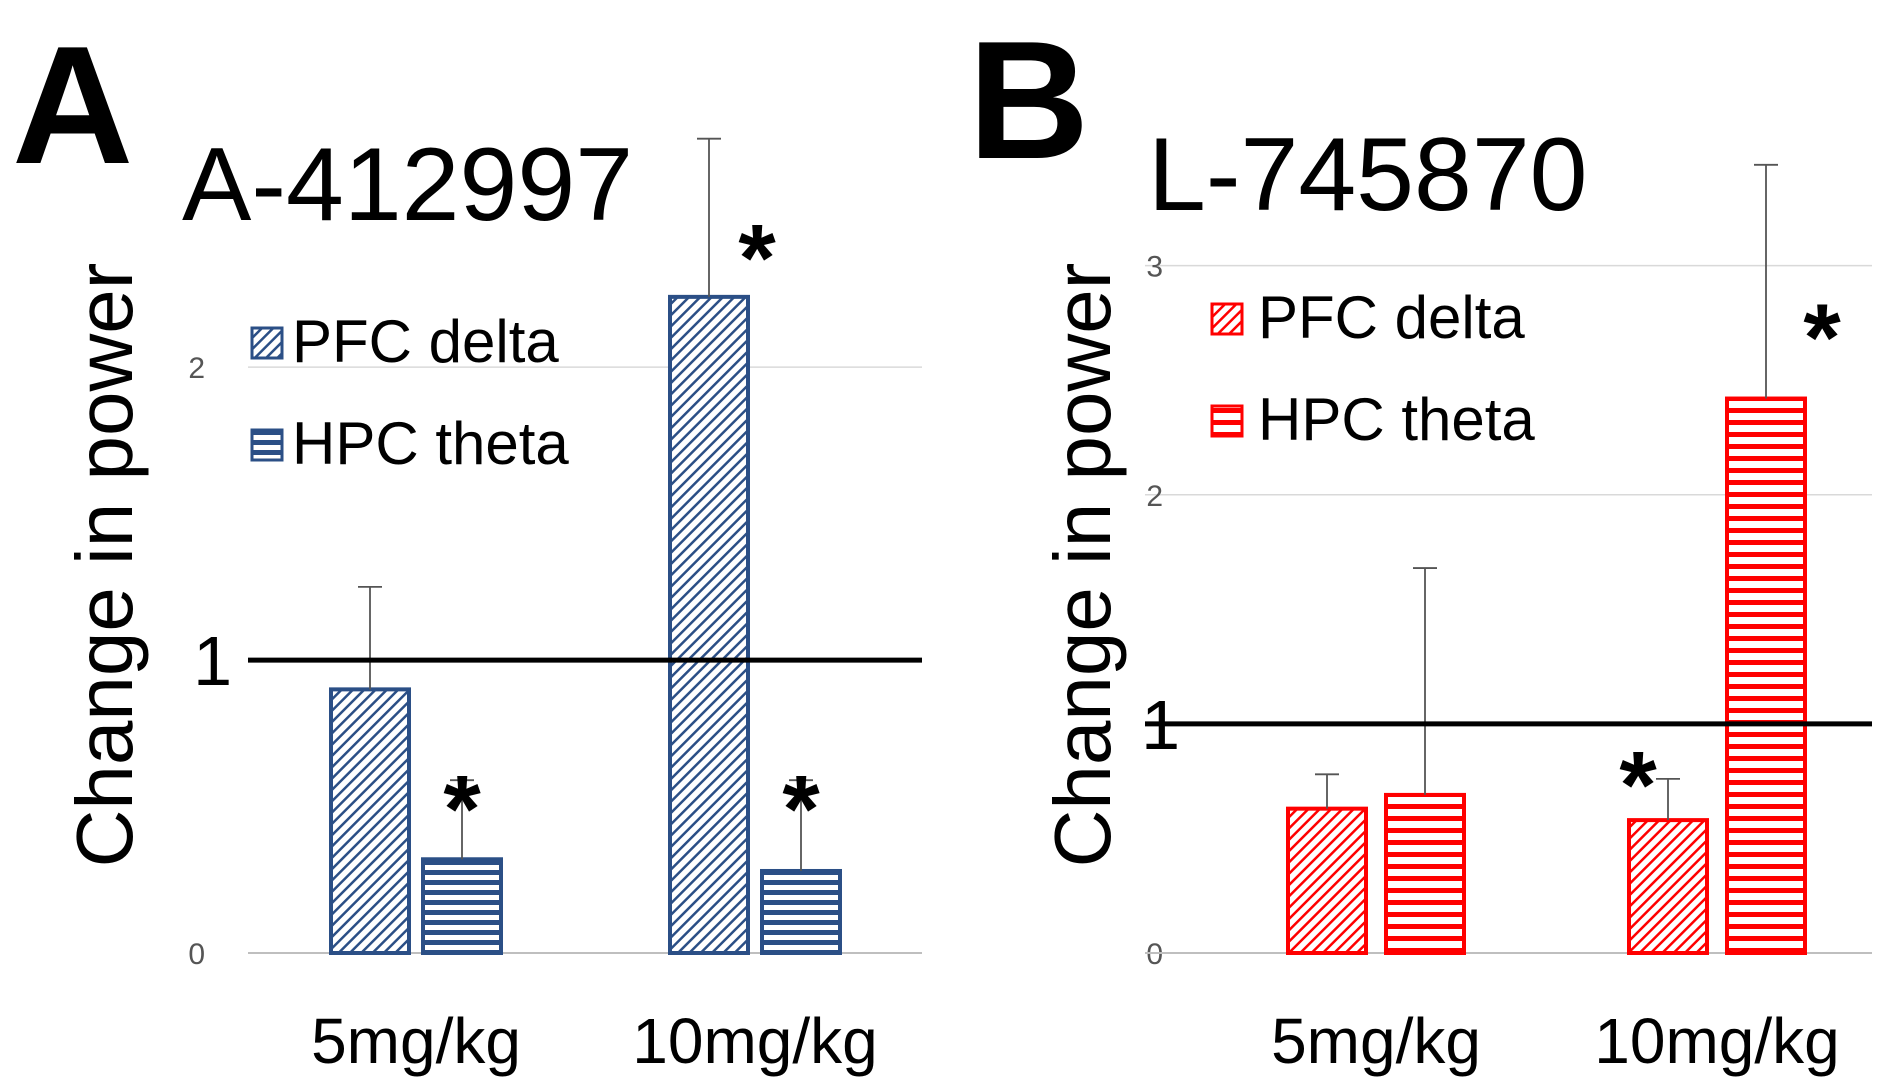 The height and width of the screenshot is (1090, 1892). What do you see at coordinates (1028, 100) in the screenshot?
I see `panel-b-label: B` at bounding box center [1028, 100].